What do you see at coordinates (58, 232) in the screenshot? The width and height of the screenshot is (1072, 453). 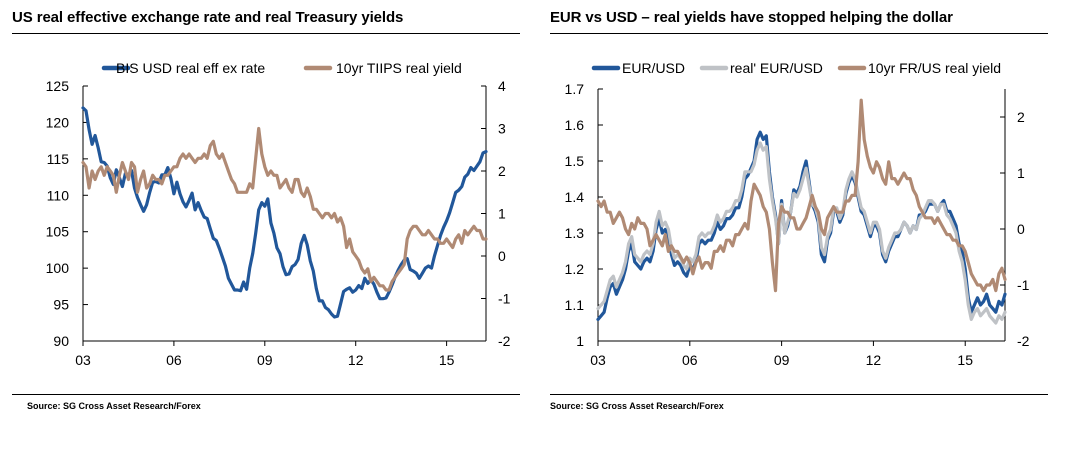 I see `left-y-tick-label: 105` at bounding box center [58, 232].